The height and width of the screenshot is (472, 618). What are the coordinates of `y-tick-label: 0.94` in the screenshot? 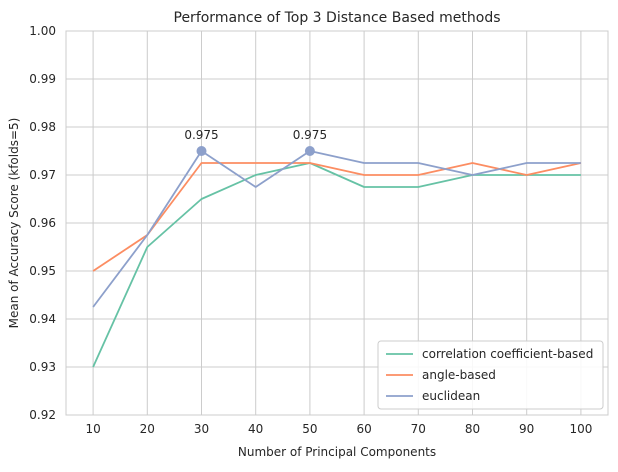 It's located at (42, 319).